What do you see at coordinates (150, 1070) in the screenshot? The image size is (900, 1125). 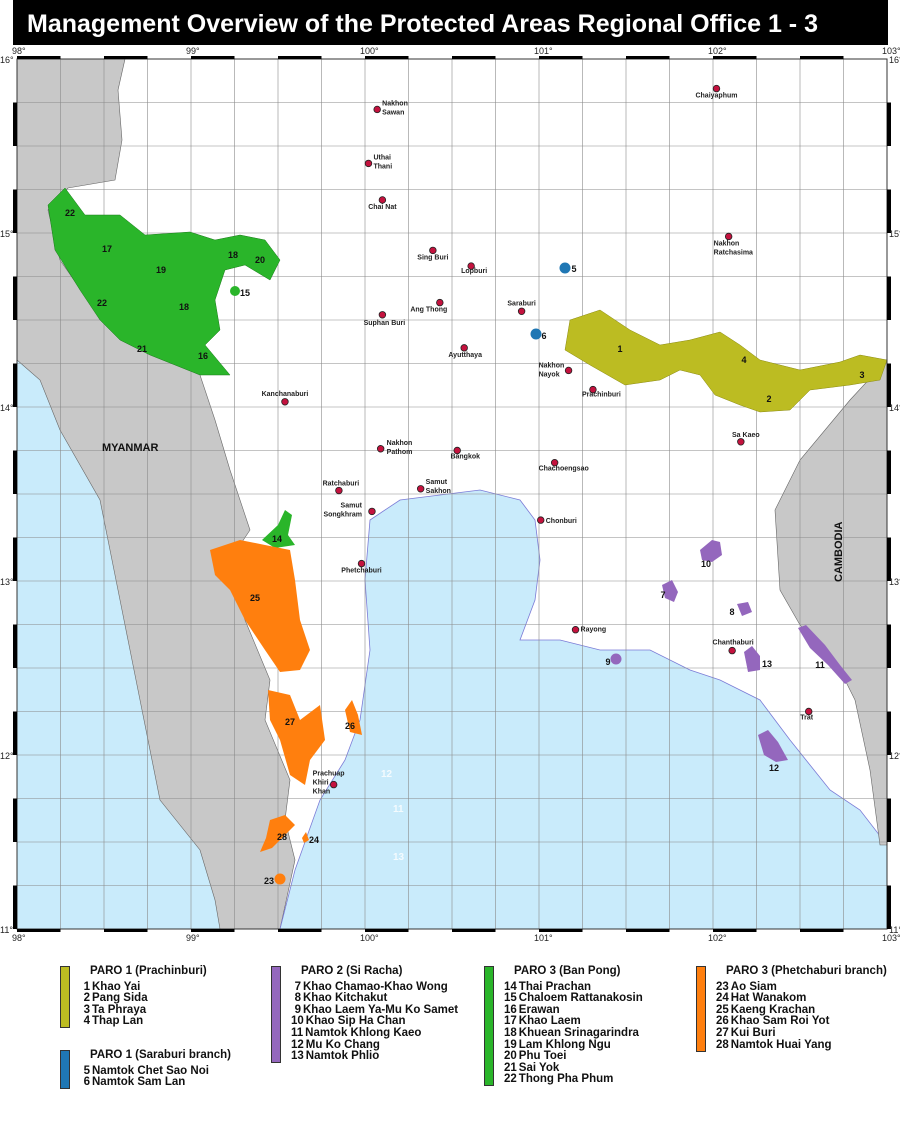 I see `legend-item-name: Namtok Chet Sao Noi` at bounding box center [150, 1070].